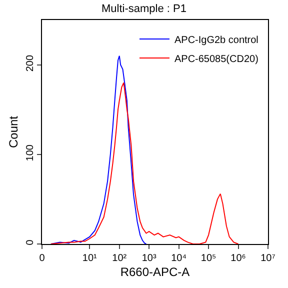 The width and height of the screenshot is (288, 288). I want to click on legend-label: APC-65085(CD20), so click(216, 59).